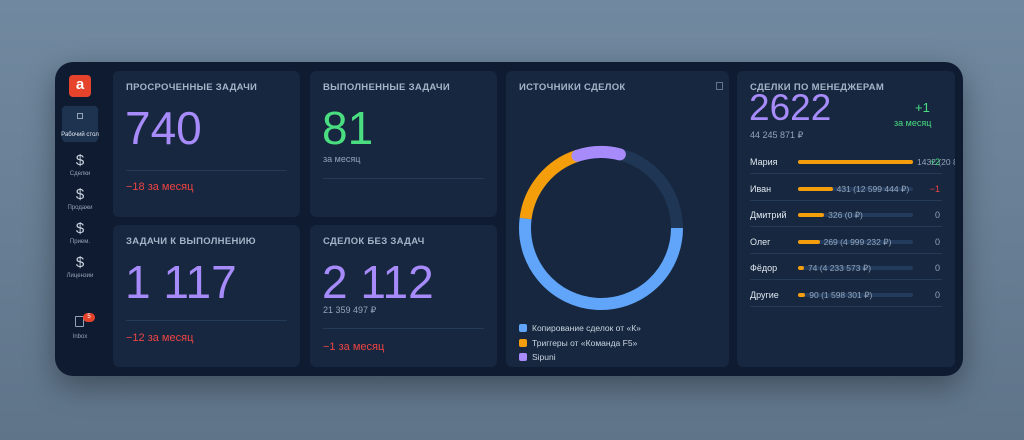 The height and width of the screenshot is (440, 1024). What do you see at coordinates (544, 357) in the screenshot?
I see `legend-label: Sipuni` at bounding box center [544, 357].